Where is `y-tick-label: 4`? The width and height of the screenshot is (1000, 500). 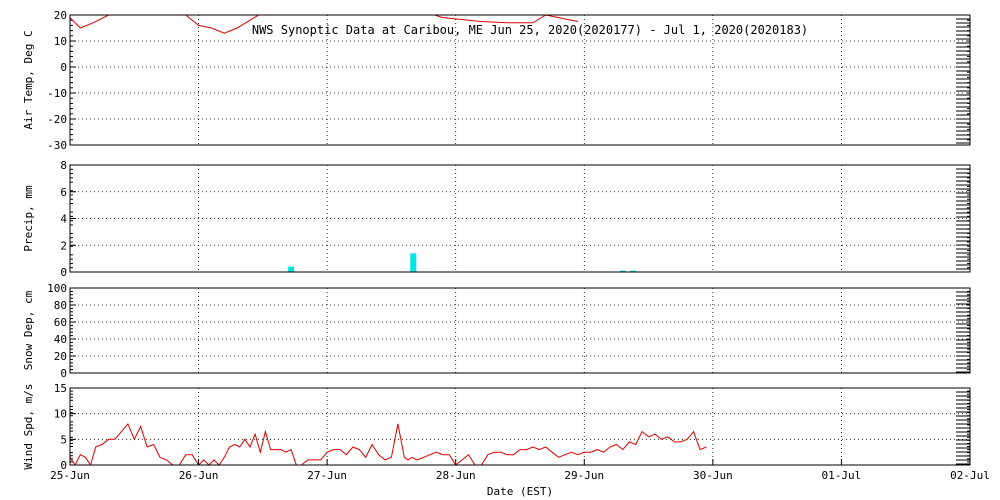
y-tick-label: 4 is located at coordinates (63, 219).